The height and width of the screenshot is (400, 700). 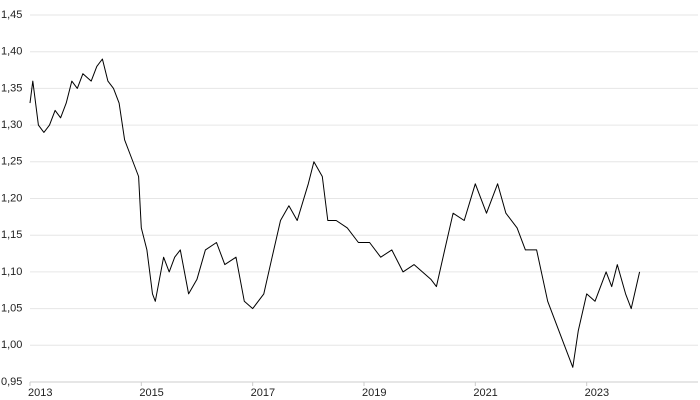 I want to click on y-tick-label: 1,10, so click(x=11, y=272).